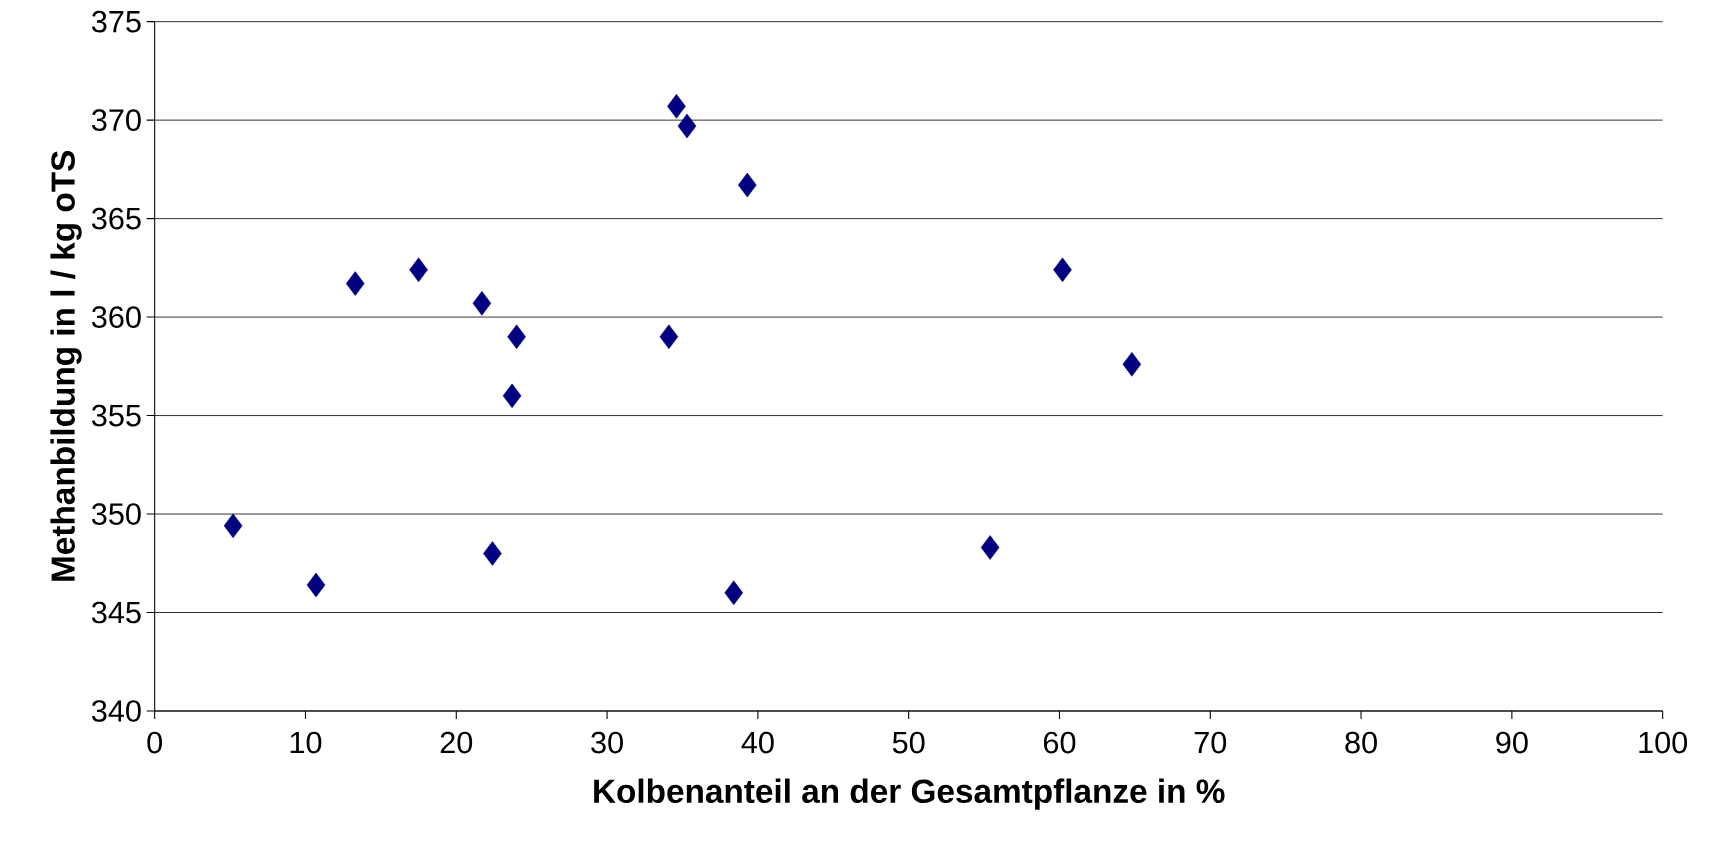 The image size is (1713, 855). What do you see at coordinates (456, 742) in the screenshot?
I see `x-tick-label: 20` at bounding box center [456, 742].